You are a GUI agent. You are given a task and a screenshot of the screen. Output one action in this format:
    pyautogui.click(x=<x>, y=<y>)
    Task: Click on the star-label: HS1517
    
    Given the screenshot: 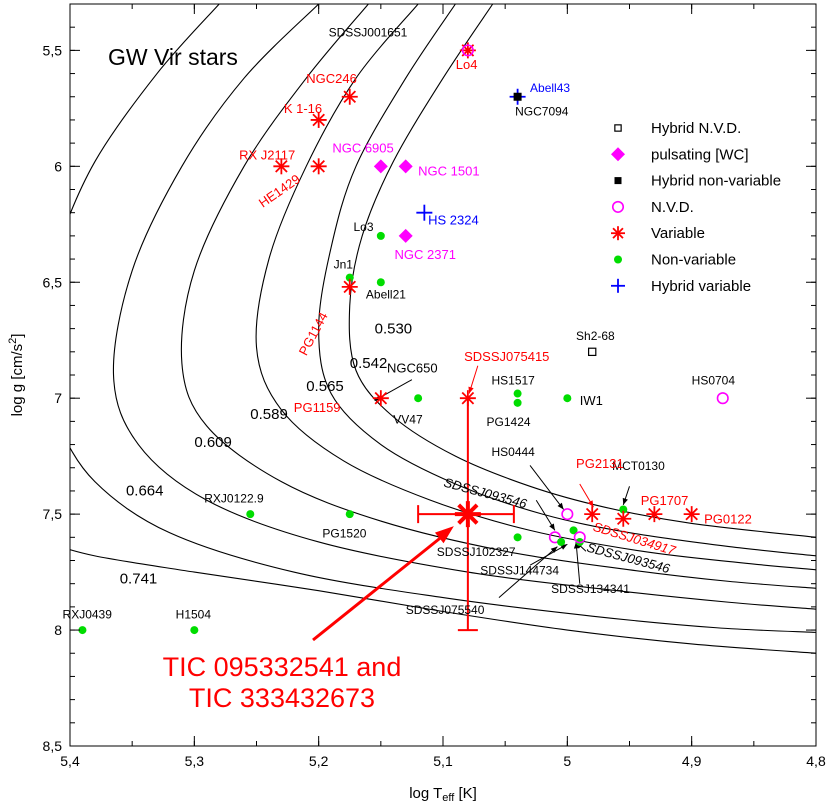 What is the action you would take?
    pyautogui.click(x=513, y=380)
    